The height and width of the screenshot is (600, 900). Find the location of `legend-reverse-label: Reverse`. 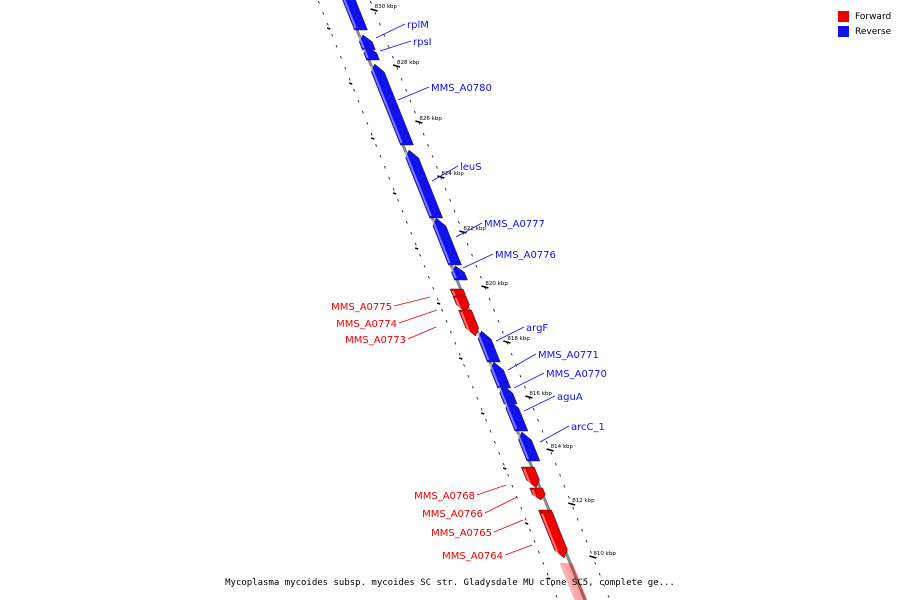

legend-reverse-label: Reverse is located at coordinates (873, 31).